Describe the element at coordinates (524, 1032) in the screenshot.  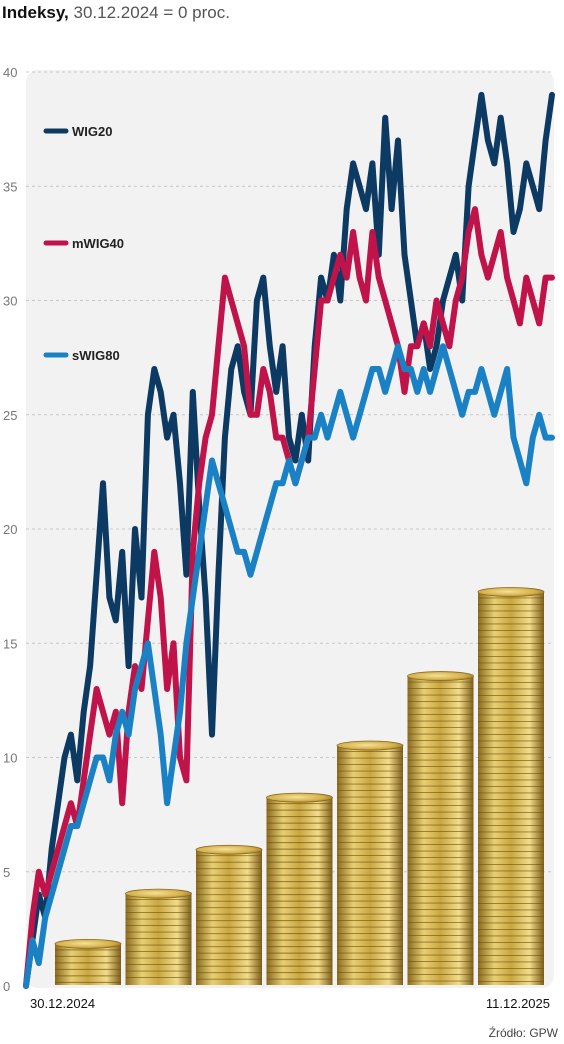
I see `source-note: Źródło: GPW` at that location.